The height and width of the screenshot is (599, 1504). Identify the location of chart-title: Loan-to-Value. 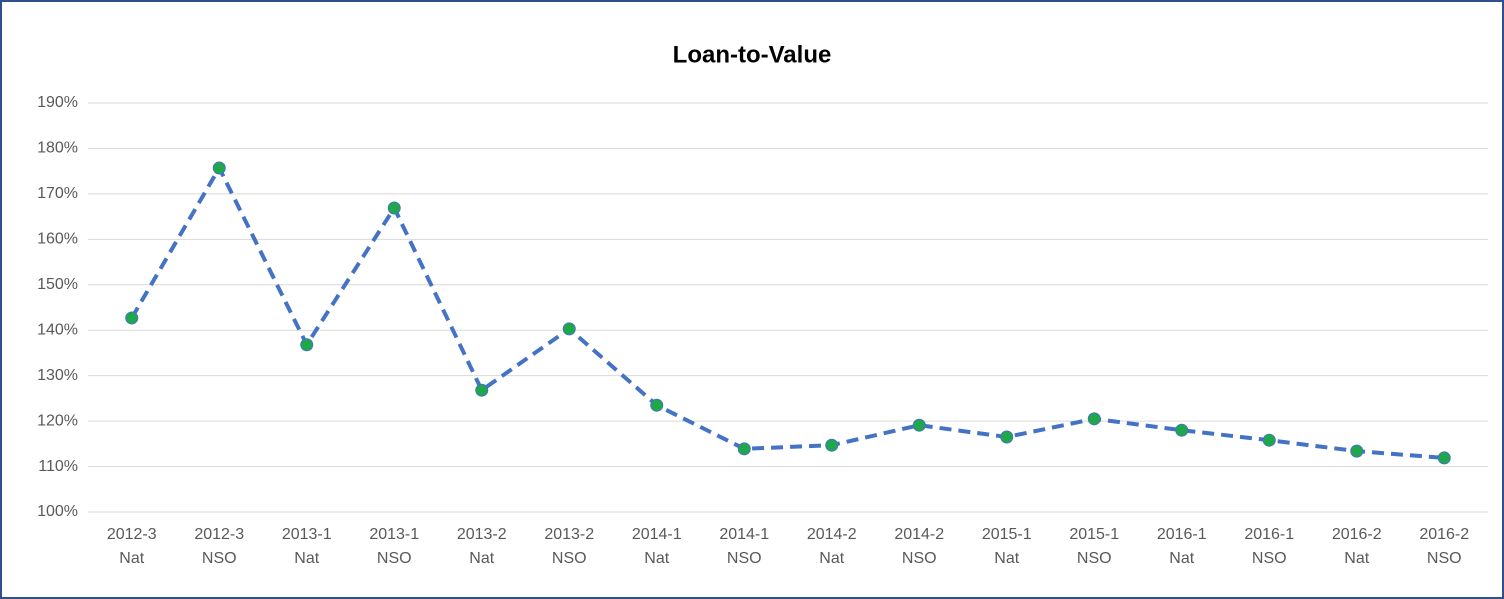
(752, 54).